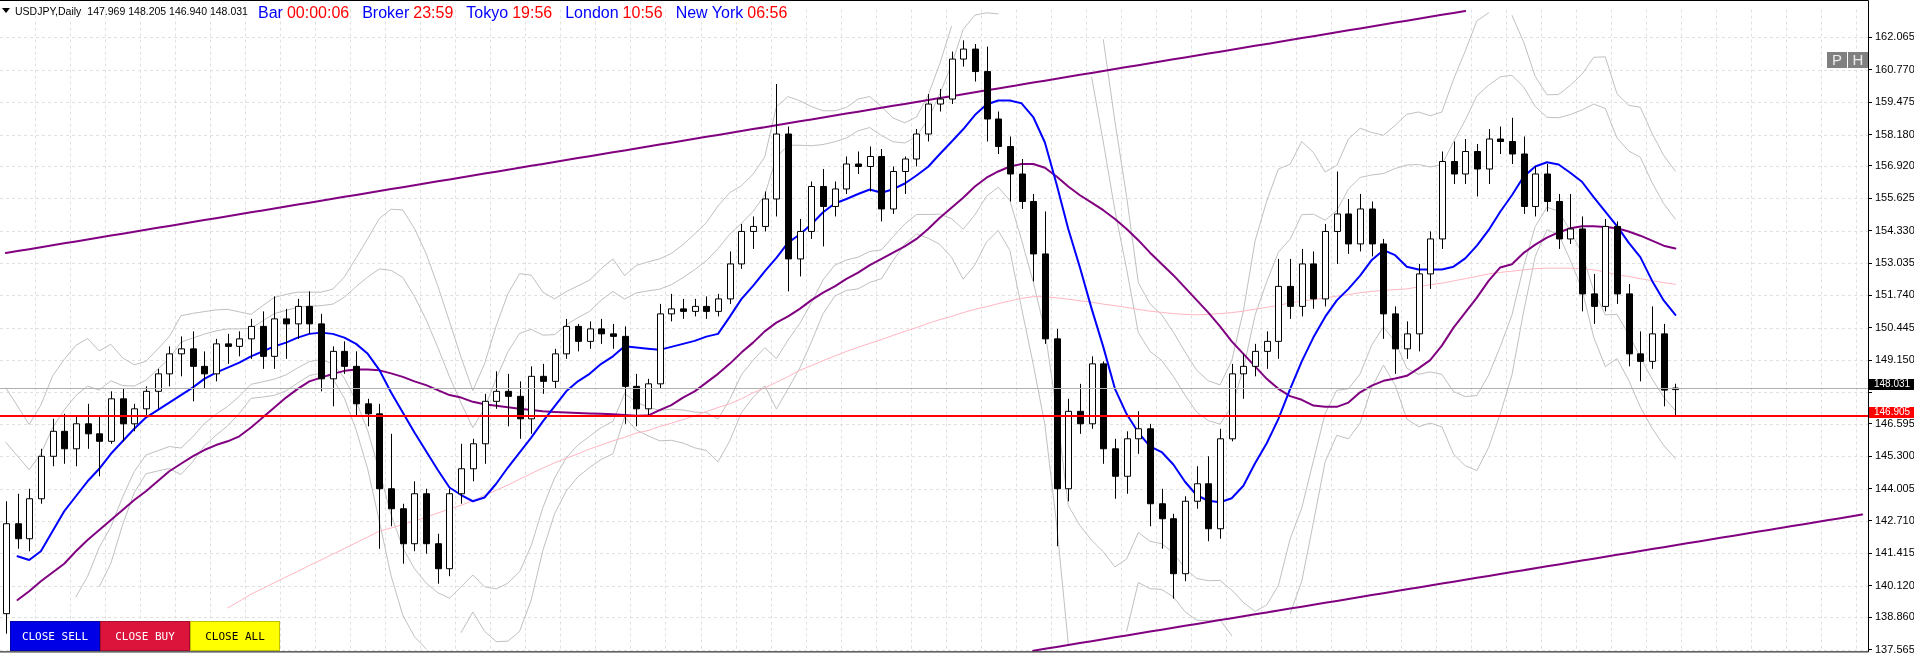 This screenshot has width=1914, height=661. Describe the element at coordinates (1894, 422) in the screenshot. I see `y-tick-label: 146.595` at that location.